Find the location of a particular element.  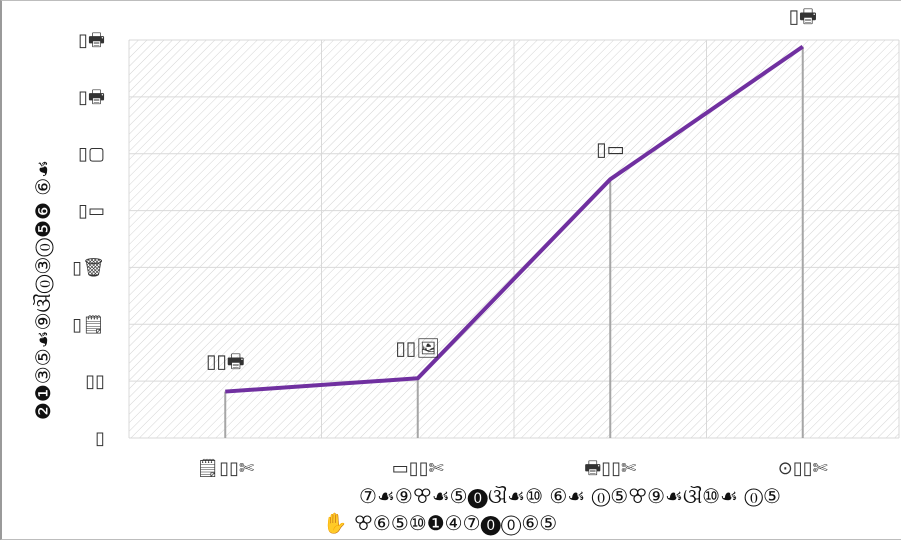

x-tick-label: 🖶▯▯✄ is located at coordinates (610, 468).